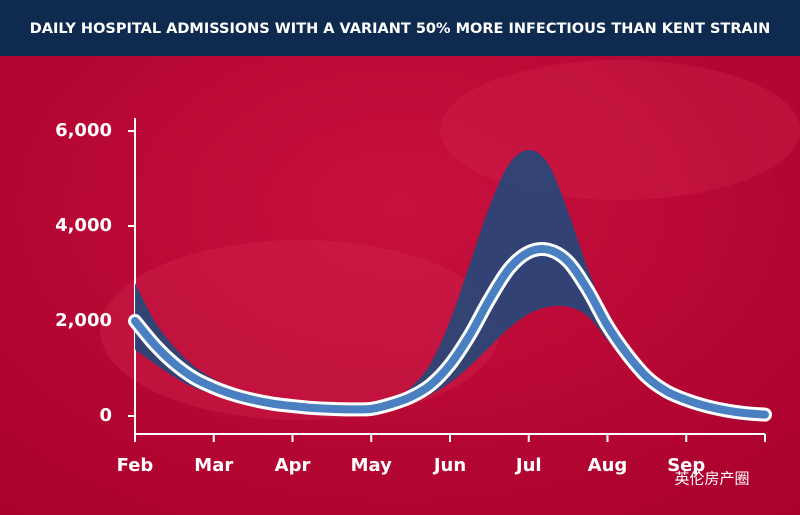  Describe the element at coordinates (449, 465) in the screenshot. I see `x-tick-label: Jun` at that location.